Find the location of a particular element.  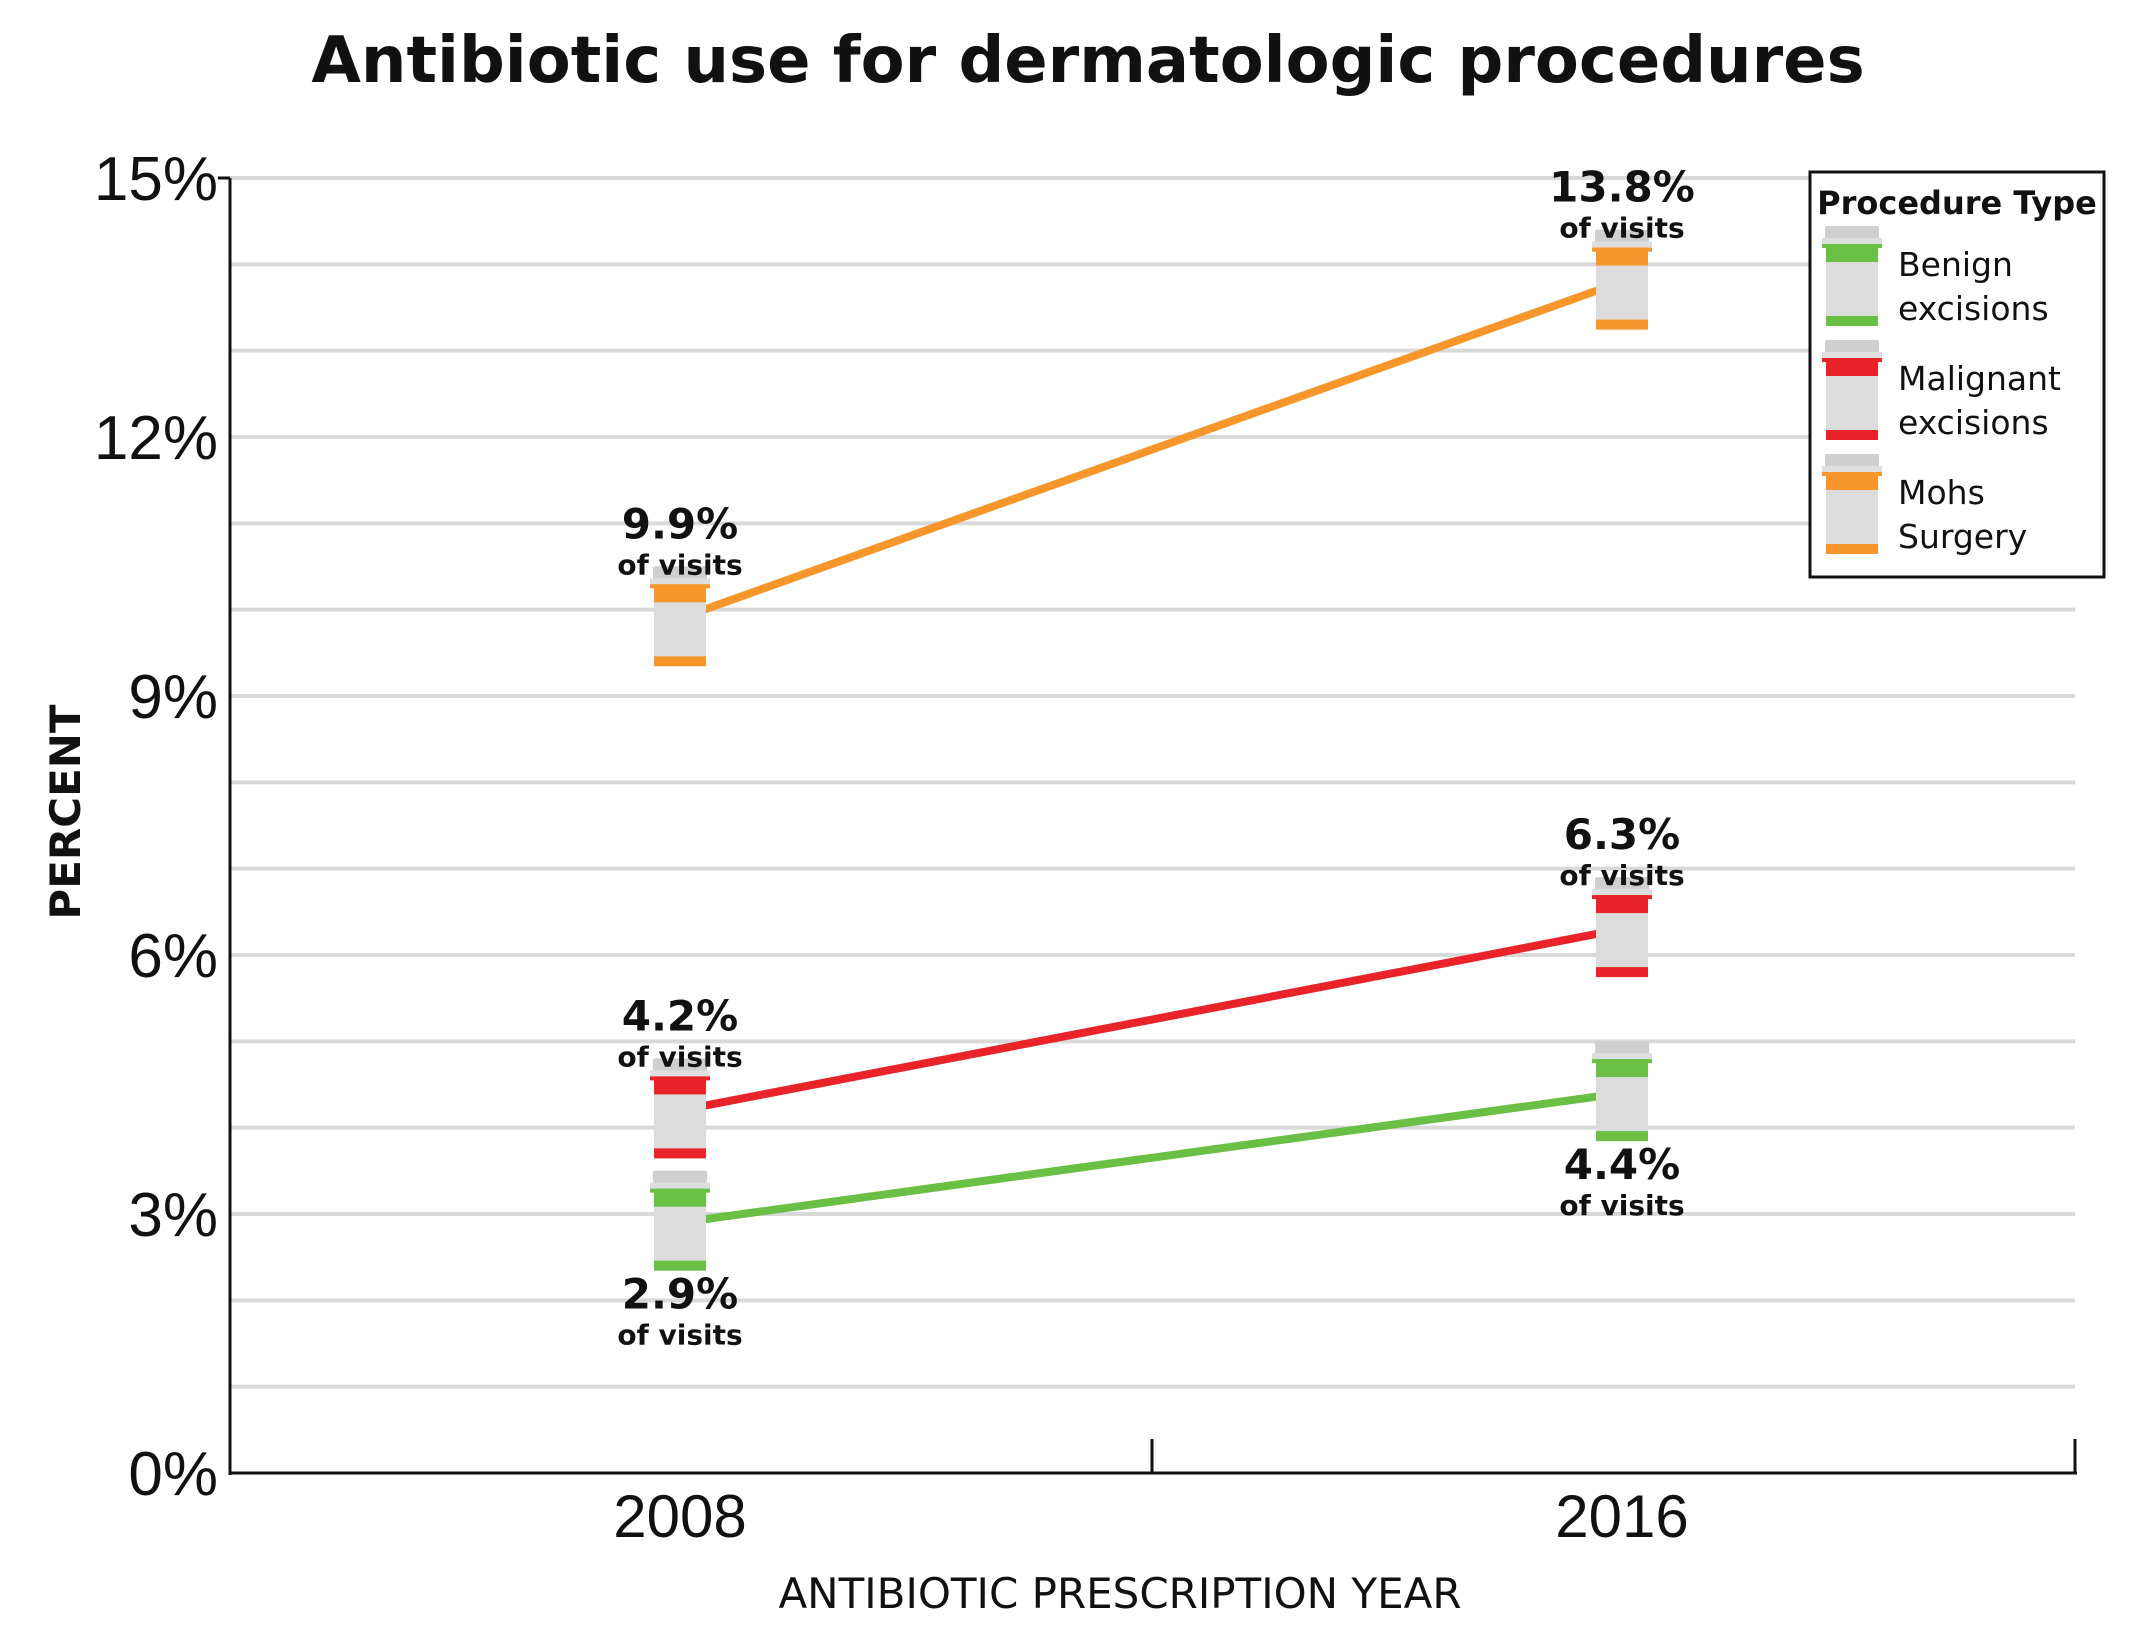

data-label: 4.4% is located at coordinates (1622, 1164).